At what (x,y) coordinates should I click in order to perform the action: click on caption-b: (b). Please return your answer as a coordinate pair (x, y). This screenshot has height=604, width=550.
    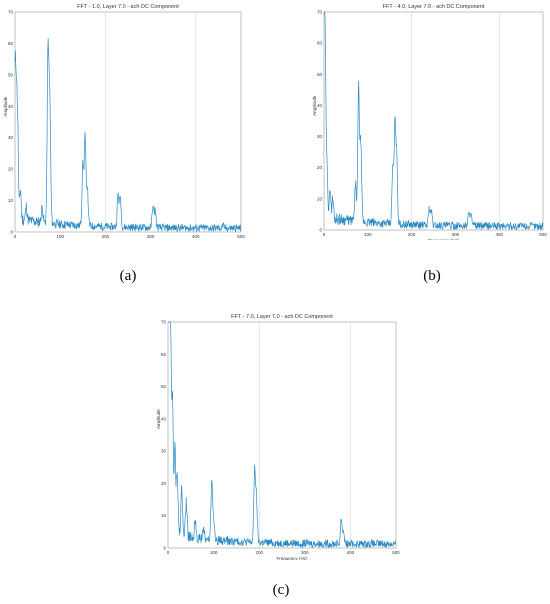
    Looking at the image, I should click on (432, 276).